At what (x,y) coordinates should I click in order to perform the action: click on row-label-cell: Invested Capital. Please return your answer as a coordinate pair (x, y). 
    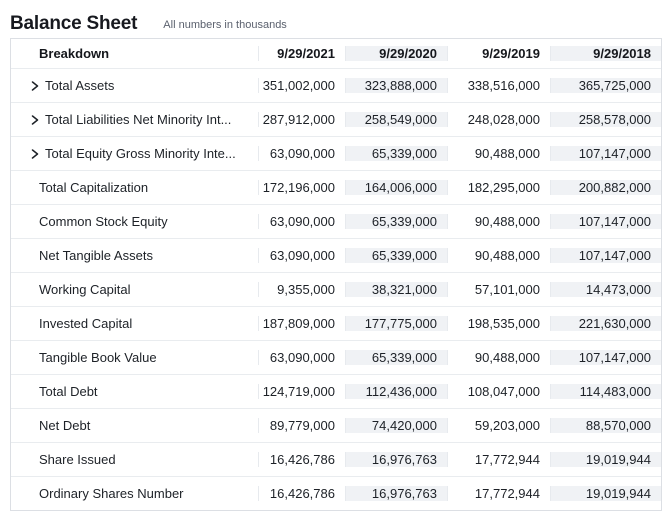
    Looking at the image, I should click on (134, 323).